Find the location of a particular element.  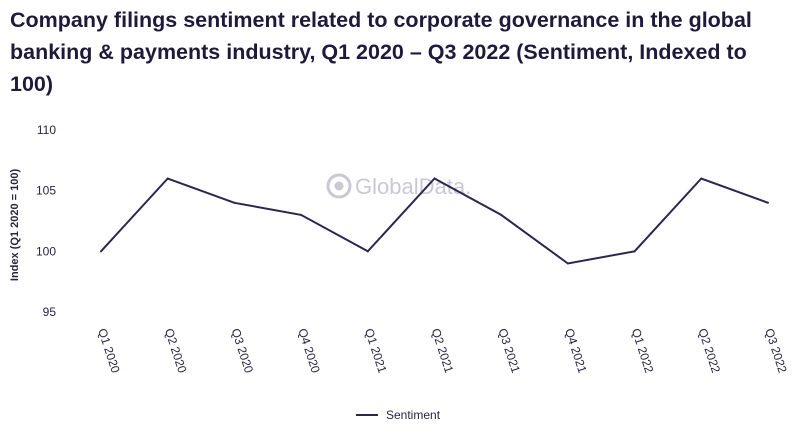

legend-label-sentiment: Sentiment is located at coordinates (413, 415).